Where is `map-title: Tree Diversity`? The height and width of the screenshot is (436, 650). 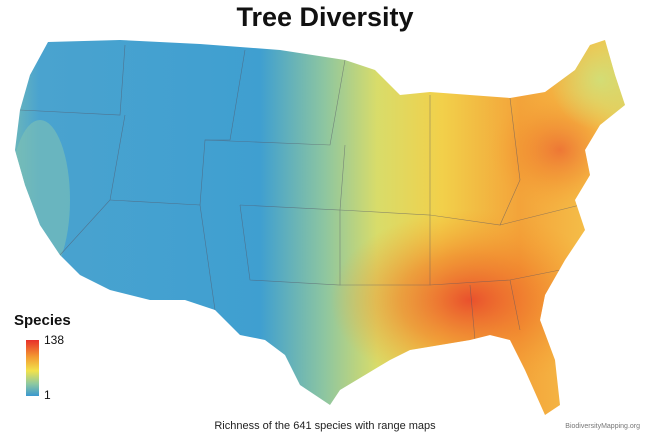 map-title: Tree Diversity is located at coordinates (324, 17).